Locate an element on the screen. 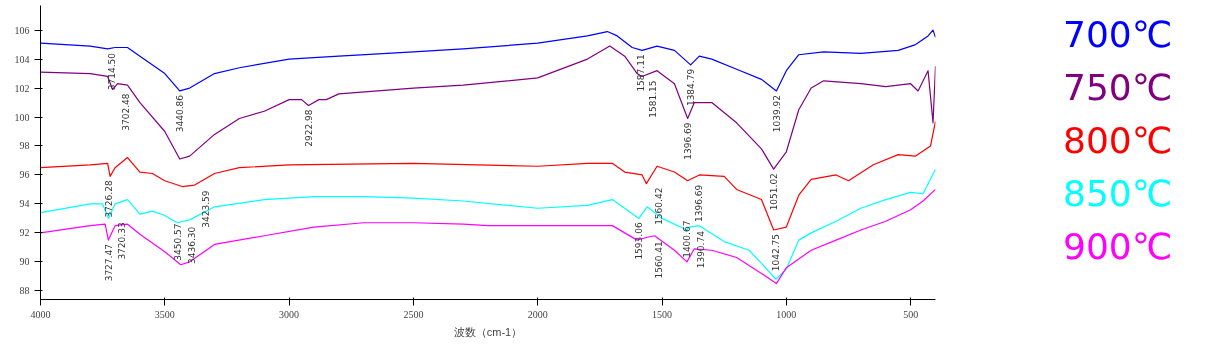 The width and height of the screenshot is (1219, 348). y-tick-label: 106 is located at coordinates (22, 30).